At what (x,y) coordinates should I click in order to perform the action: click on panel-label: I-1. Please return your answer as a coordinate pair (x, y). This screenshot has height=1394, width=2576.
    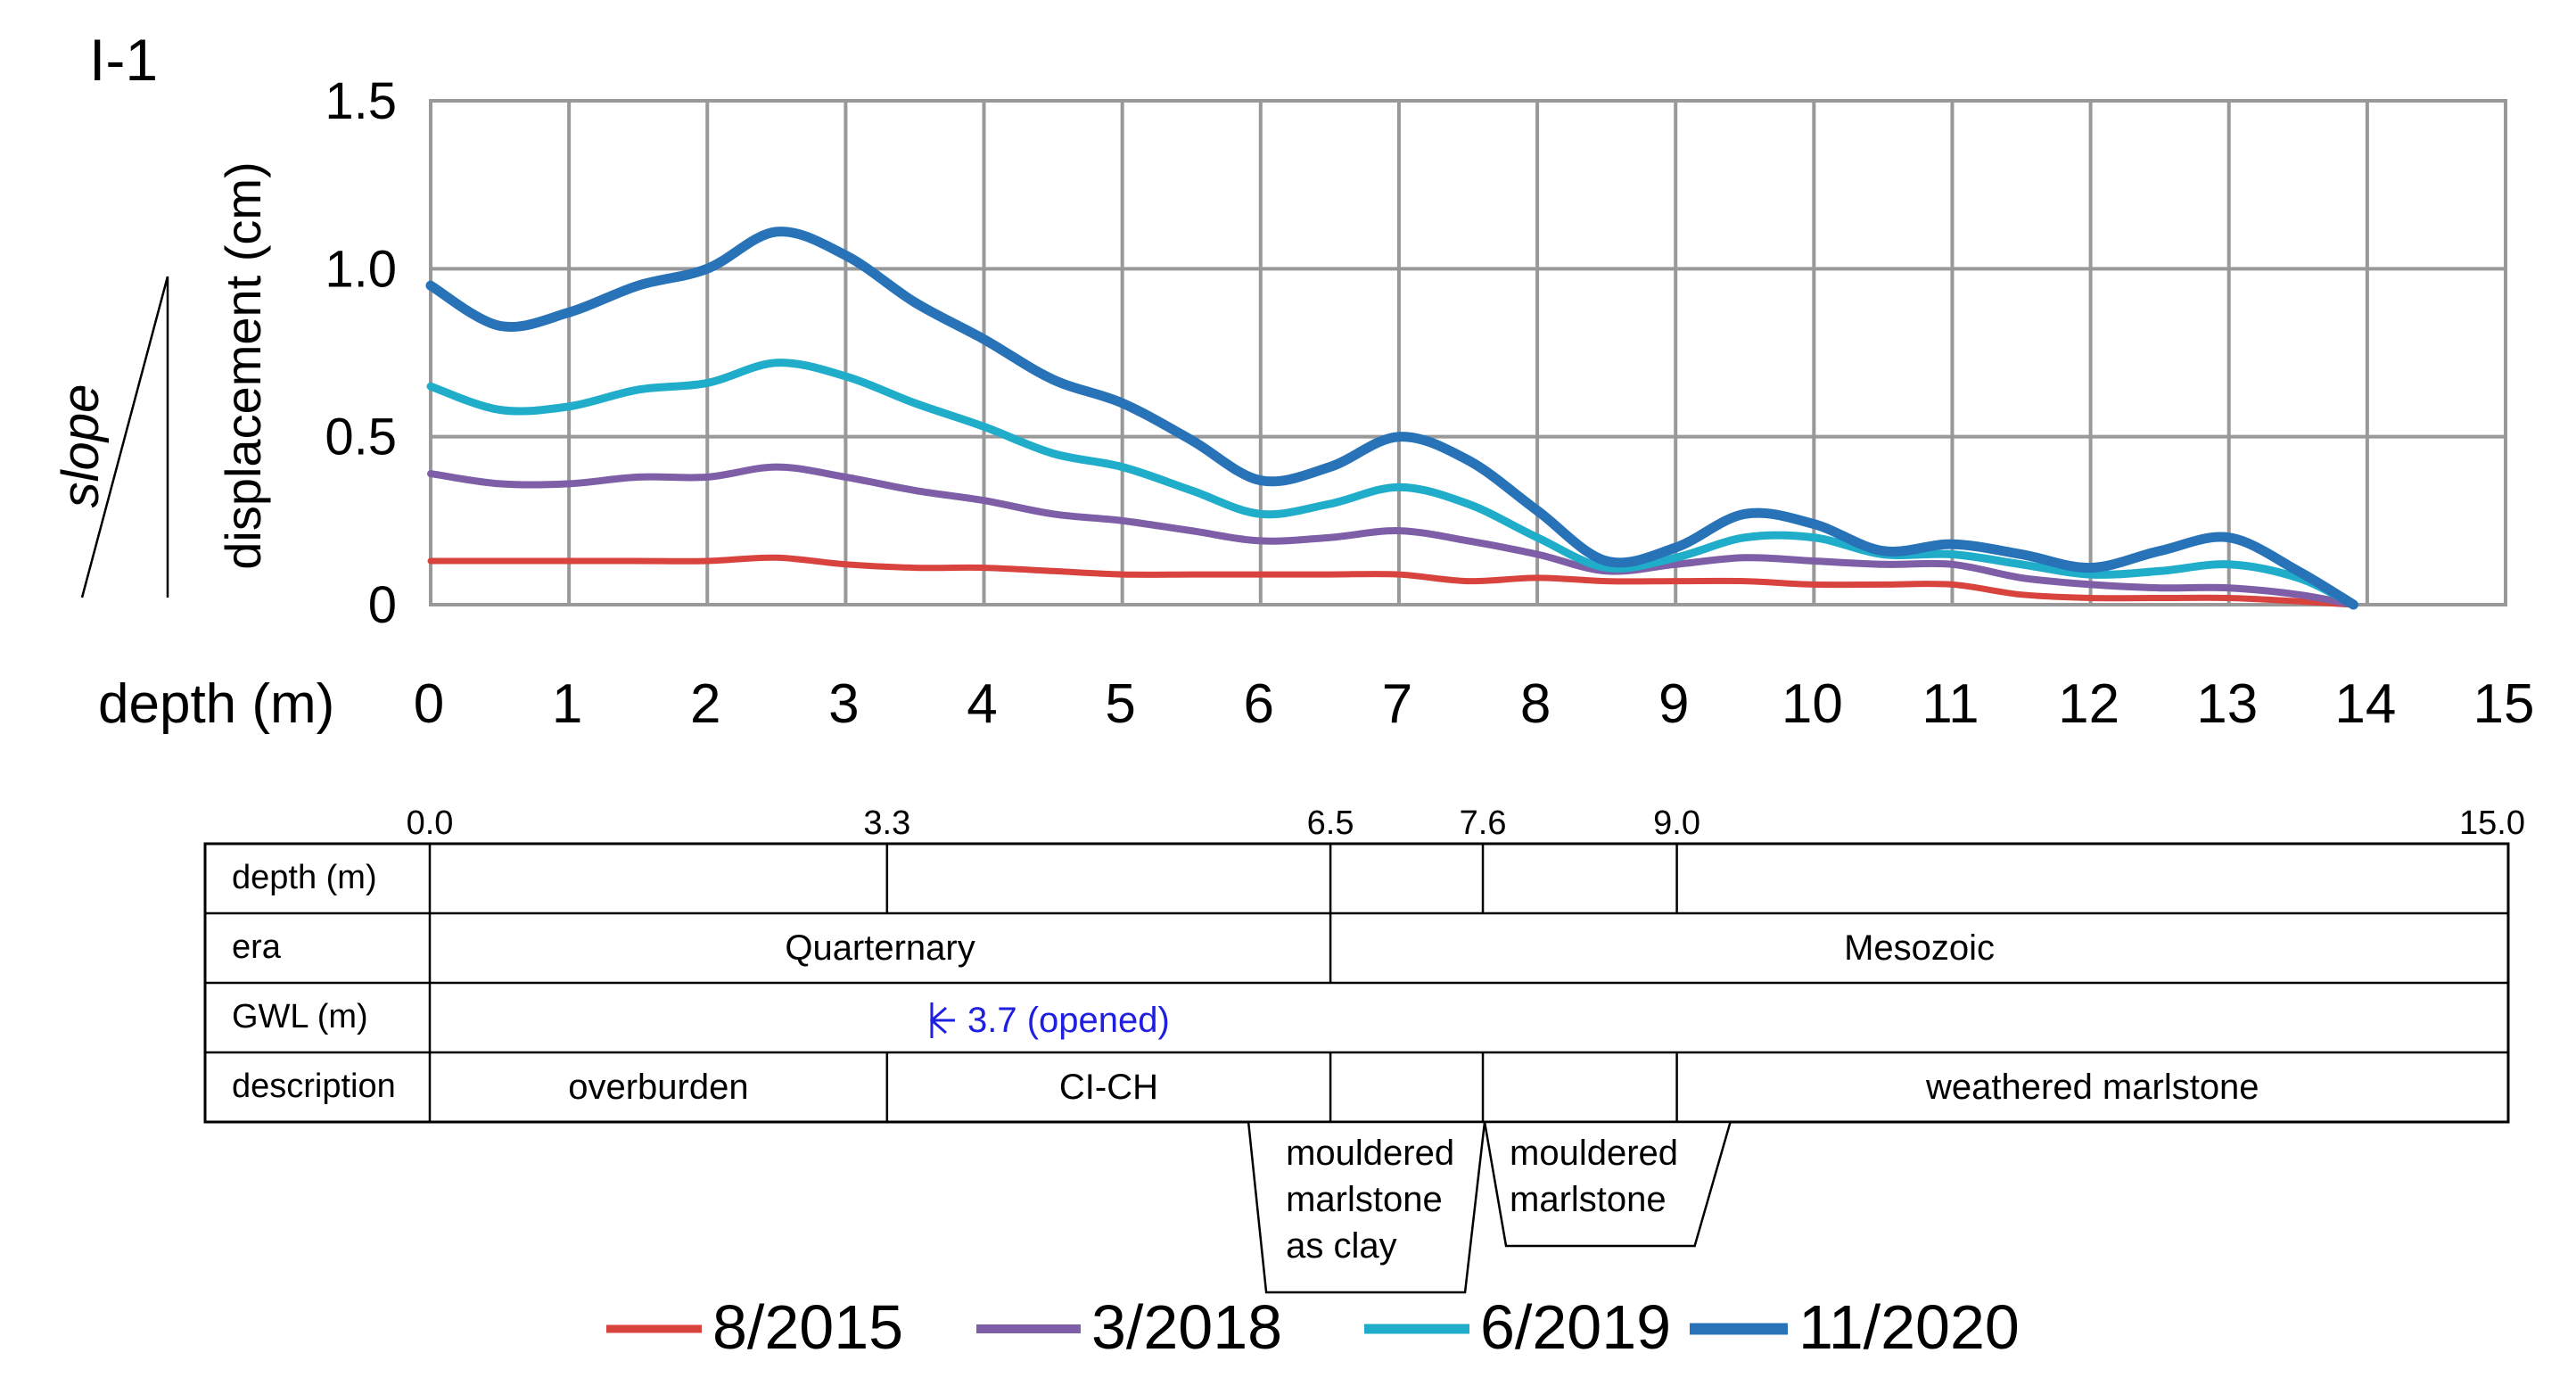
    Looking at the image, I should click on (123, 60).